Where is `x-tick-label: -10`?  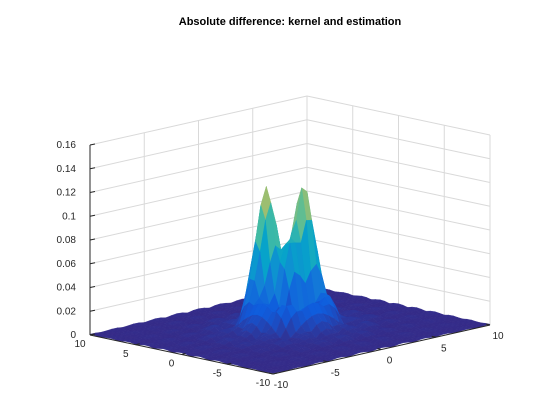 x-tick-label: -10 is located at coordinates (281, 385).